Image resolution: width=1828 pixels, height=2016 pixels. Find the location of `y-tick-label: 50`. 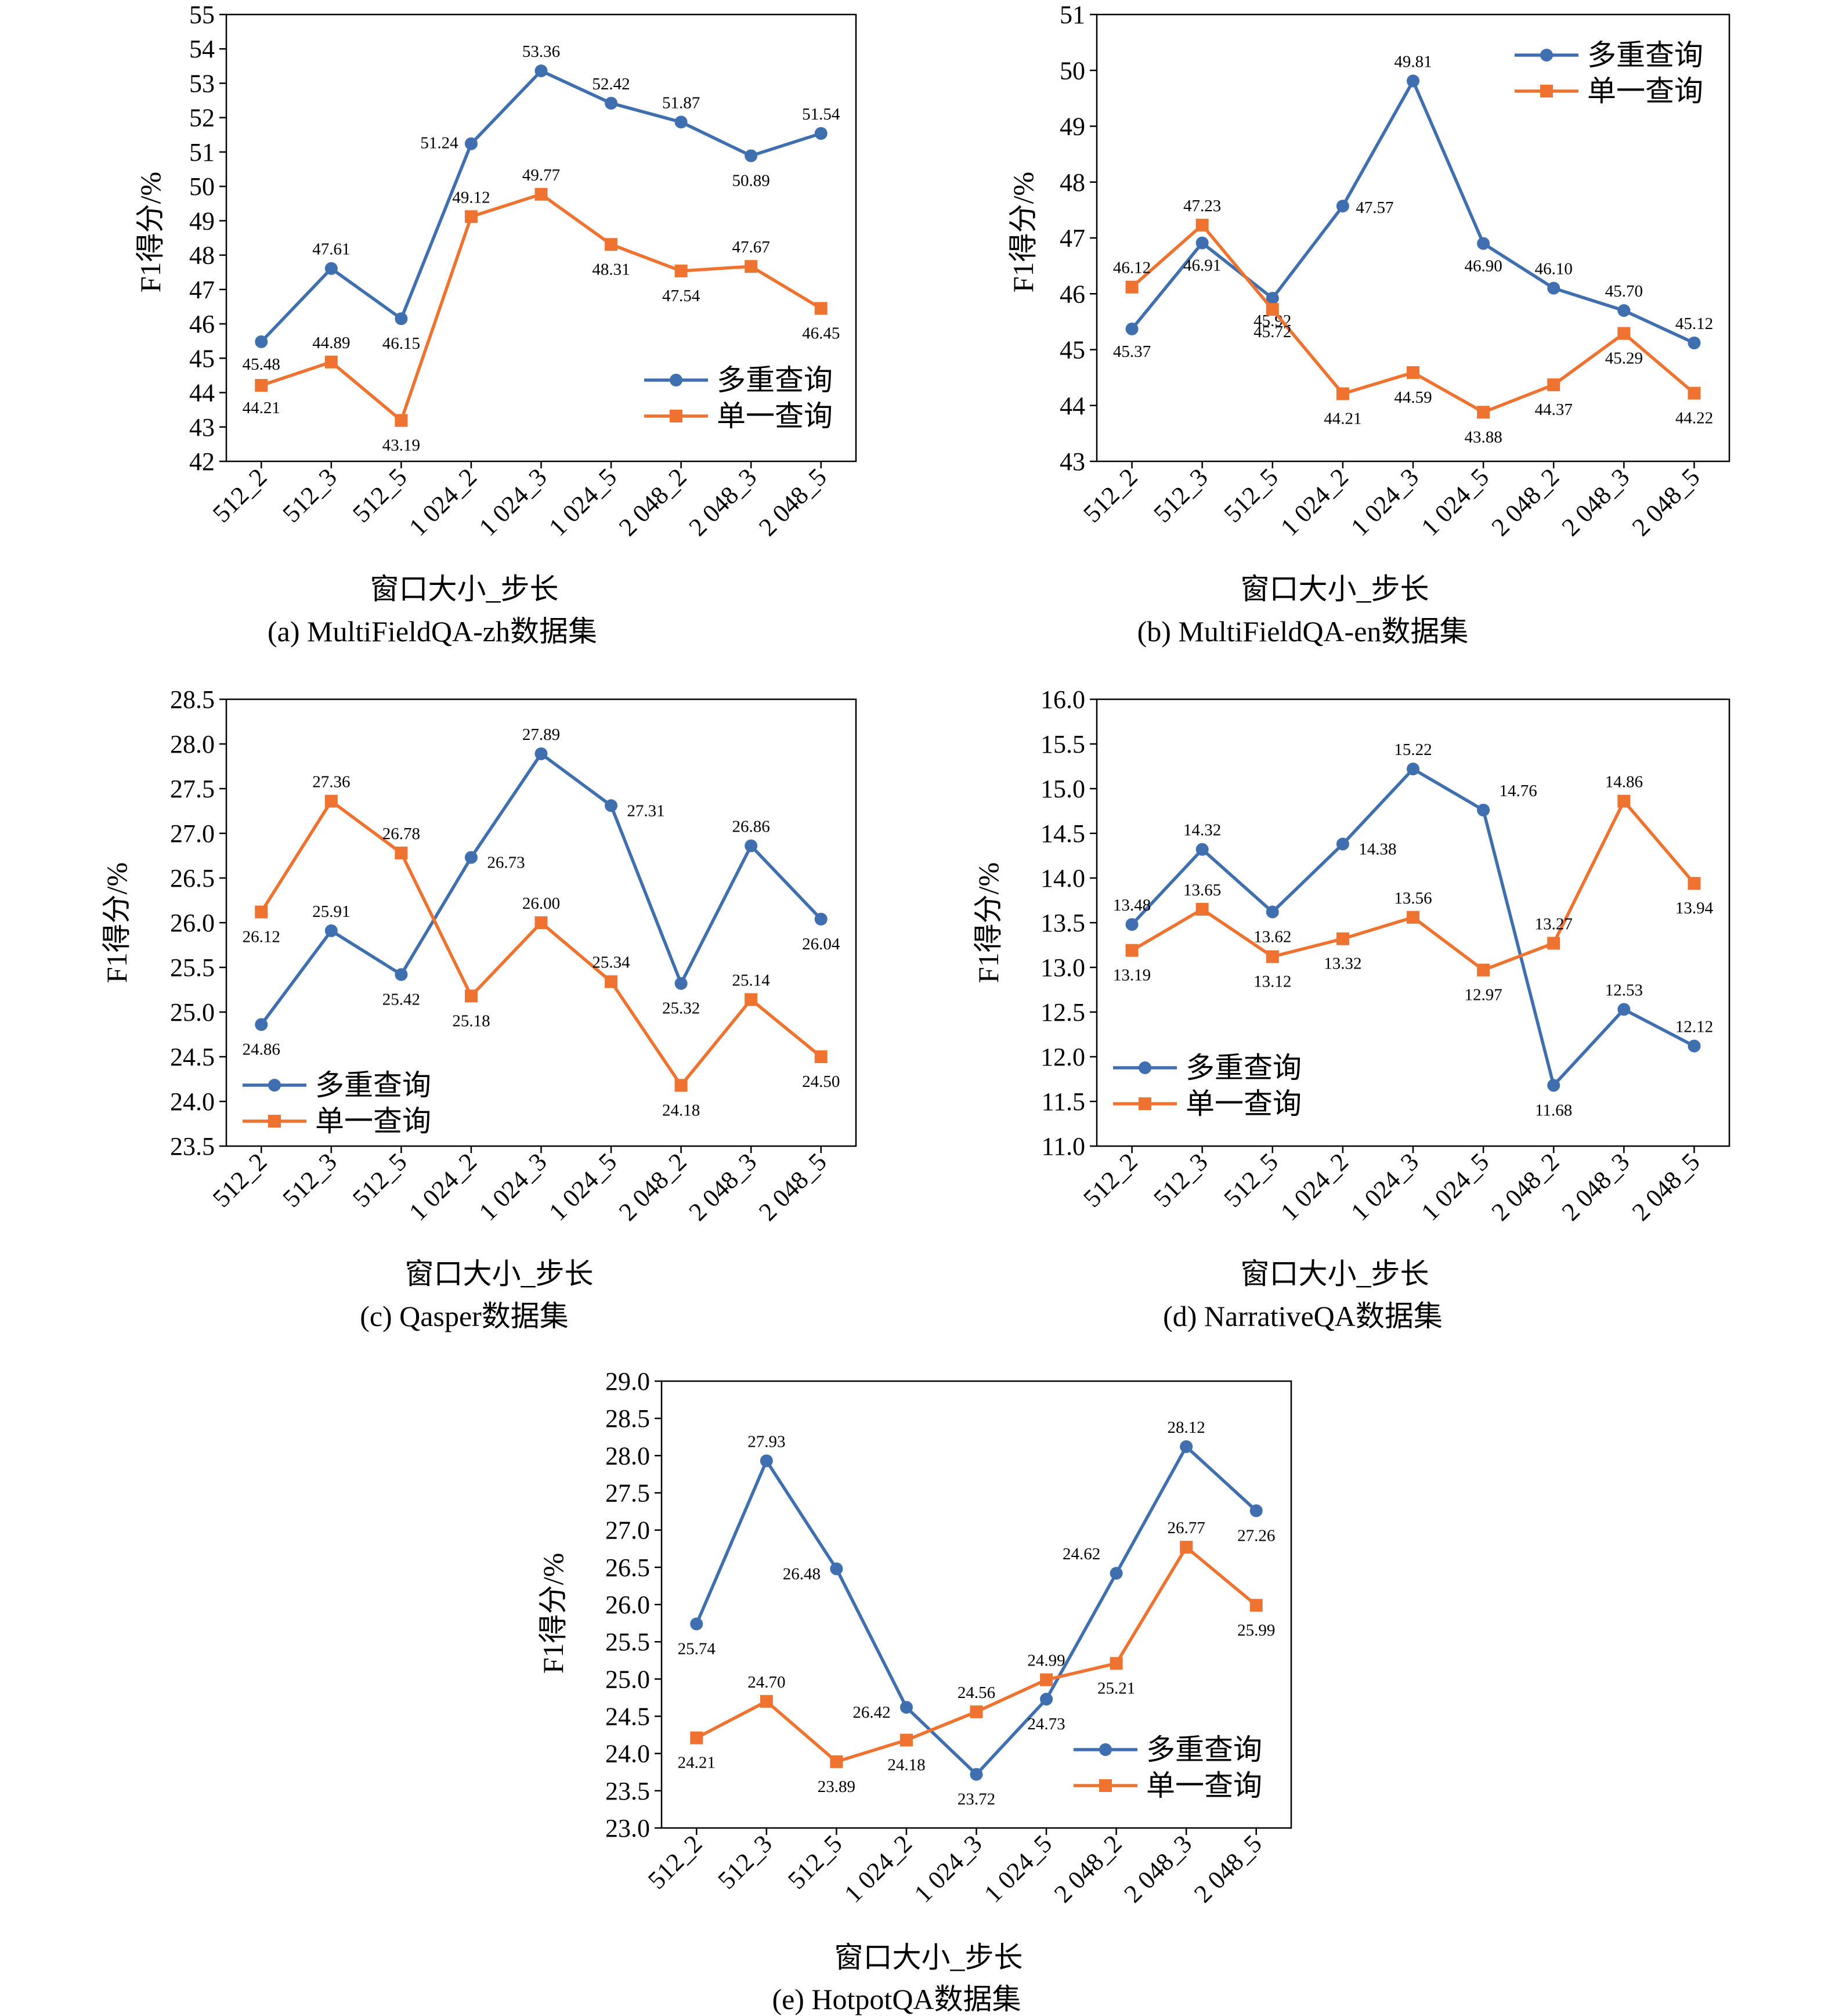

y-tick-label: 50 is located at coordinates (1072, 70).